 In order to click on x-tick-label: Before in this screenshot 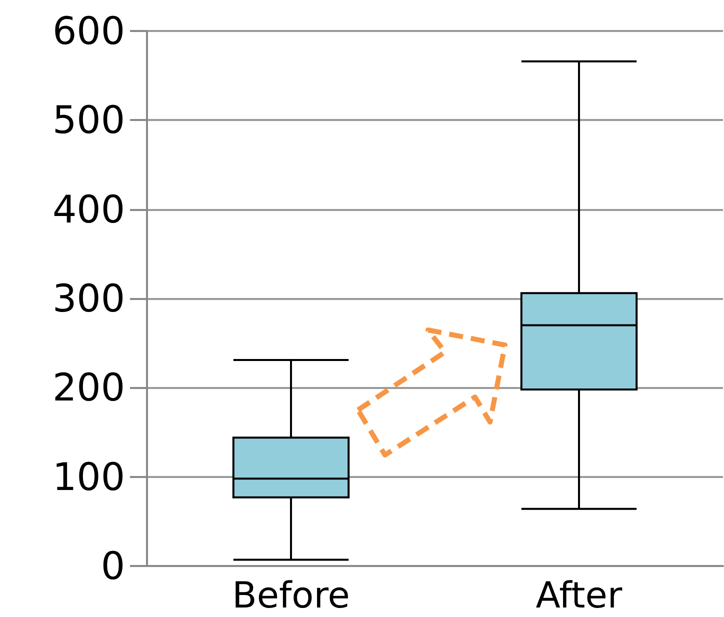, I will do `click(291, 596)`.